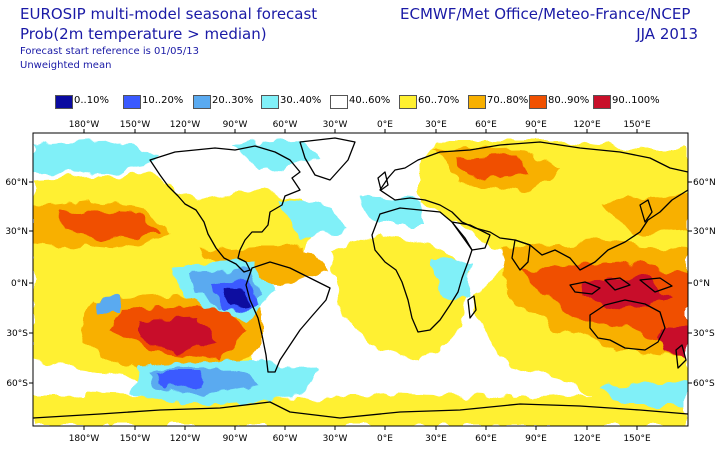  I want to click on legend-label: 60..70%, so click(439, 100).